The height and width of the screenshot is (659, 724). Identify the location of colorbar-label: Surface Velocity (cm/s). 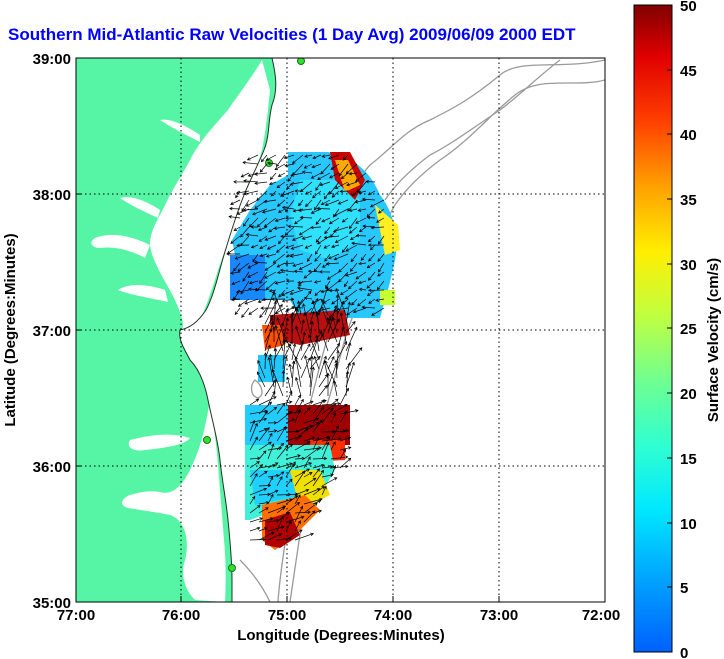
(713, 340).